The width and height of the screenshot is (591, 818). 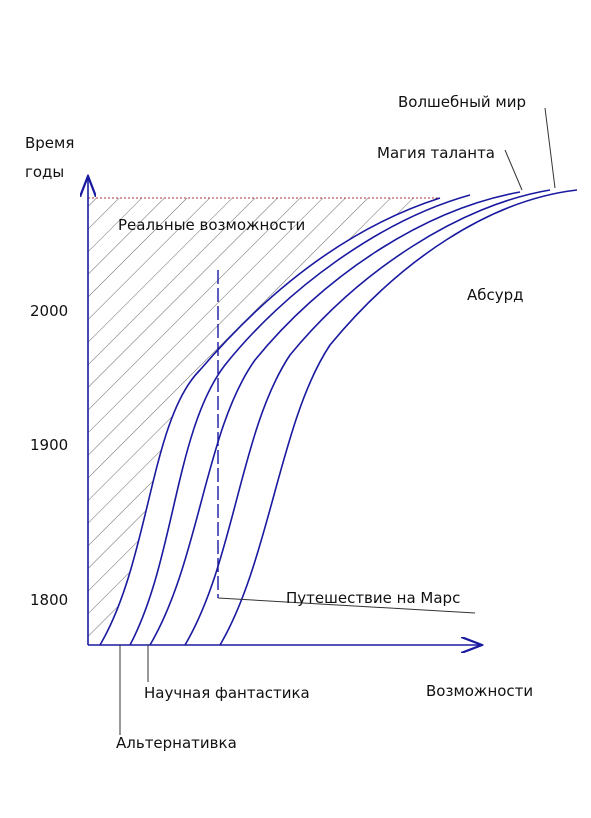 What do you see at coordinates (176, 743) in the screenshot?
I see `curve-label: Альтернативка` at bounding box center [176, 743].